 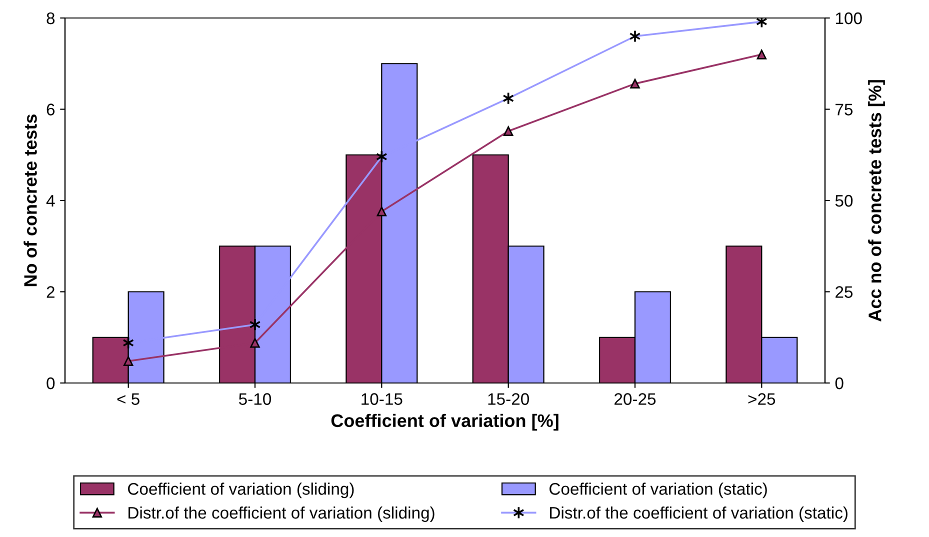 I want to click on y-tick-label: 8, so click(x=50, y=18).